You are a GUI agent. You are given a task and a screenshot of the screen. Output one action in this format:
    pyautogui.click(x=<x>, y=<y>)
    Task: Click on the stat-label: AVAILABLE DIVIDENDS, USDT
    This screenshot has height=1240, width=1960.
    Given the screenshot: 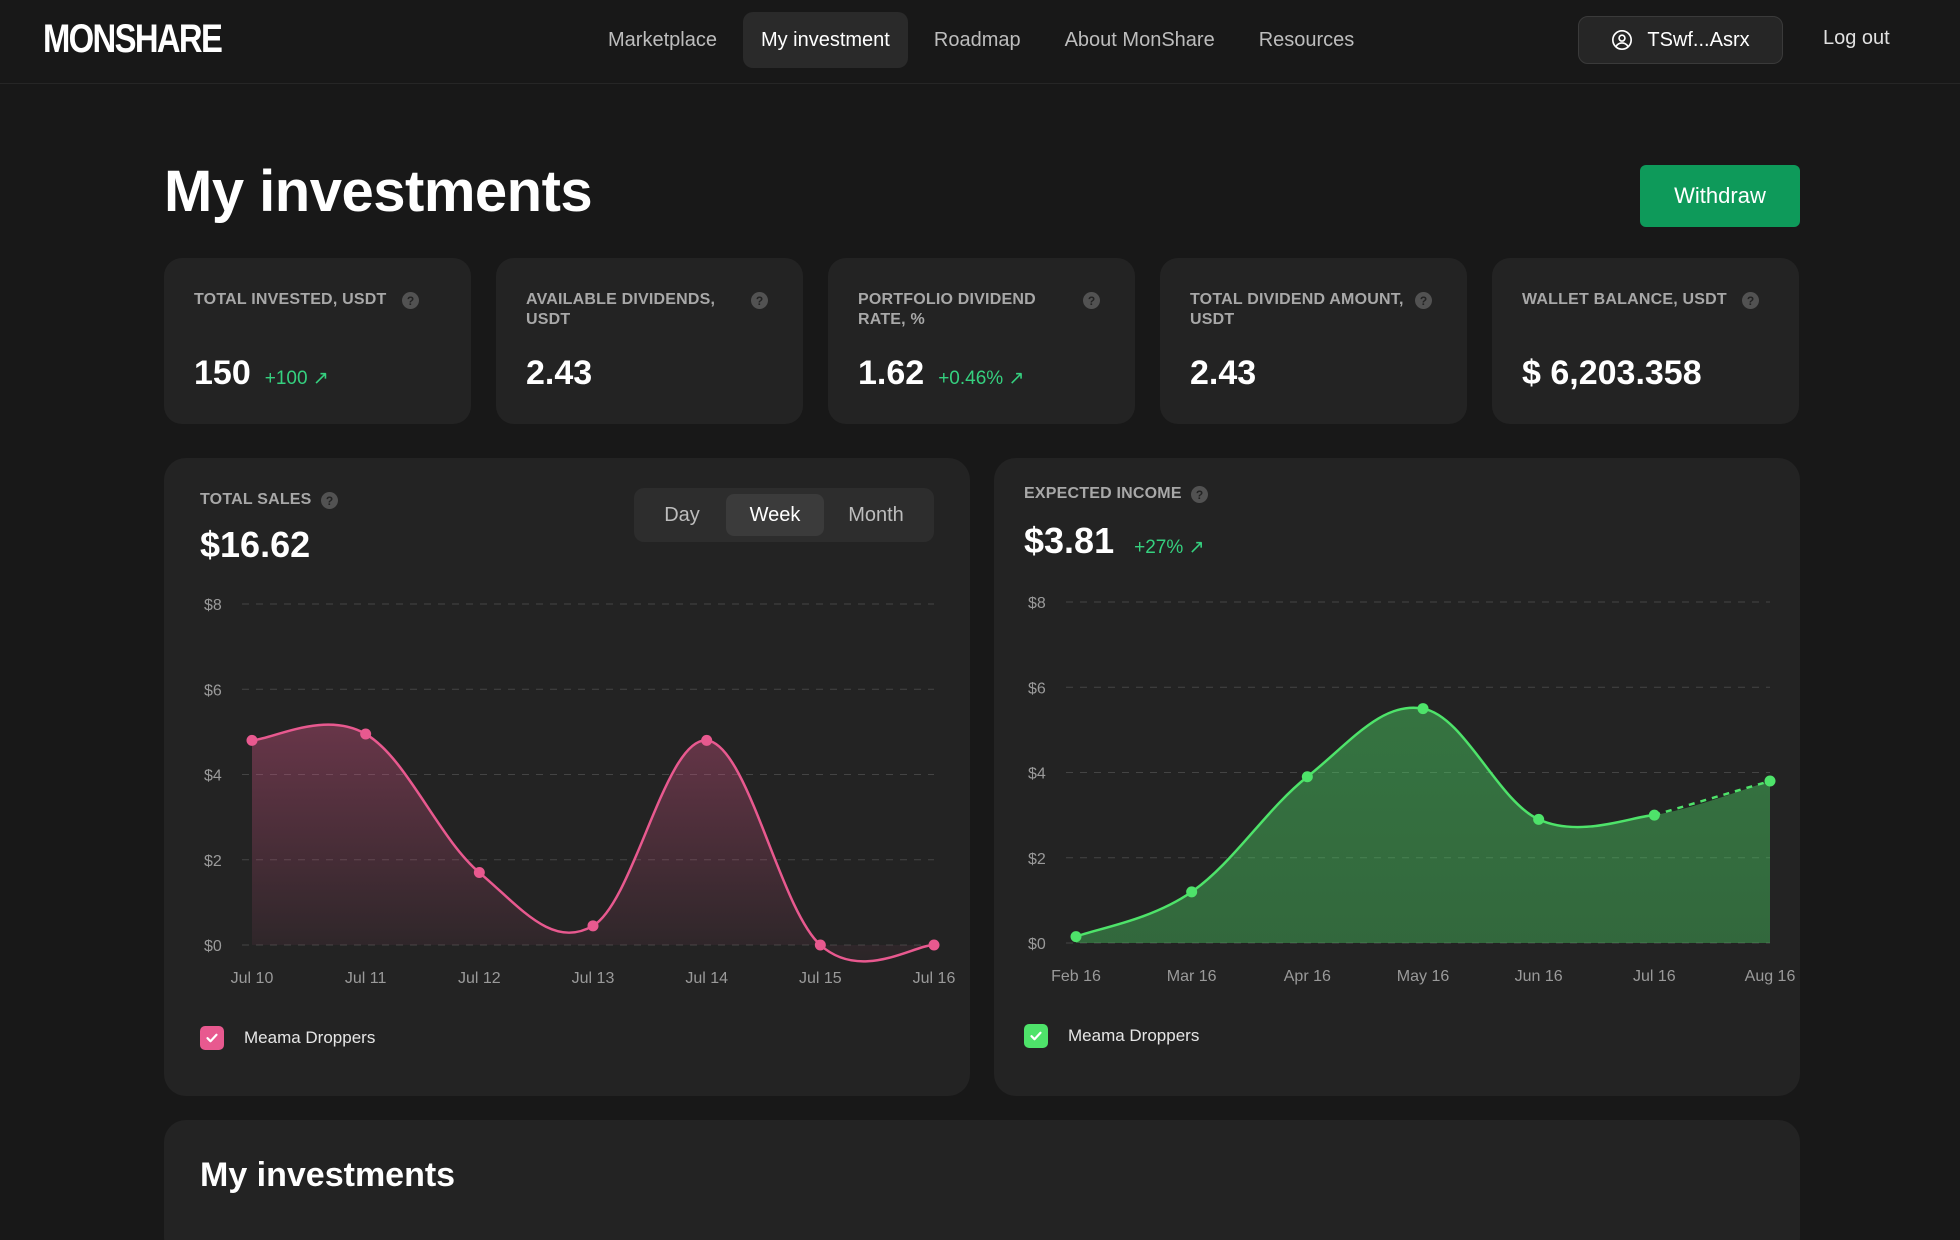 What is the action you would take?
    pyautogui.click(x=621, y=309)
    